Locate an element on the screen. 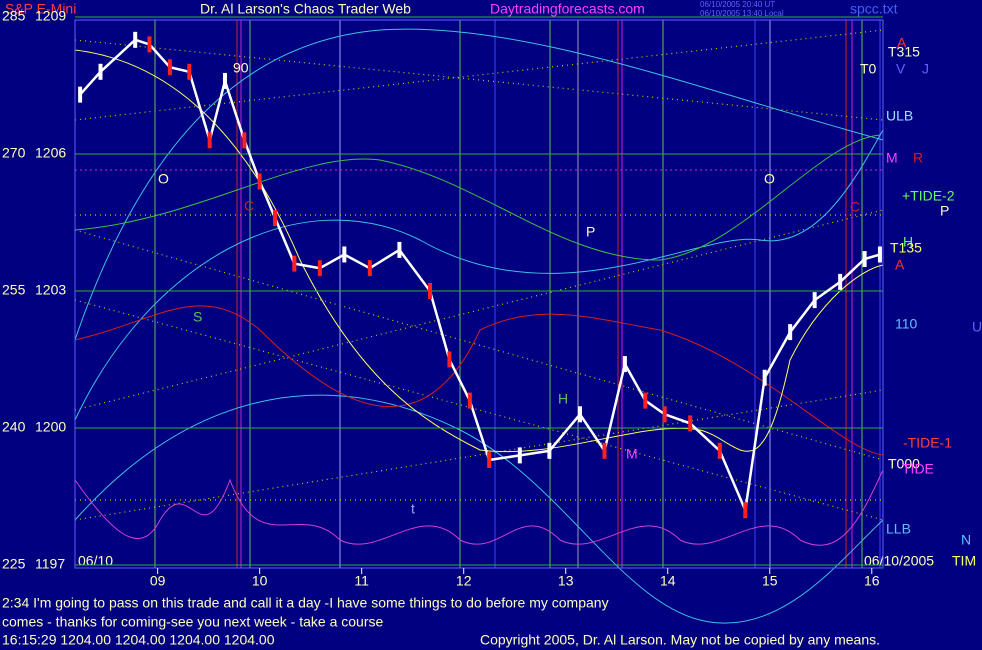 The image size is (982, 650). chart-title: Dr. Al Larson's Chaos Trader Web is located at coordinates (305, 9).